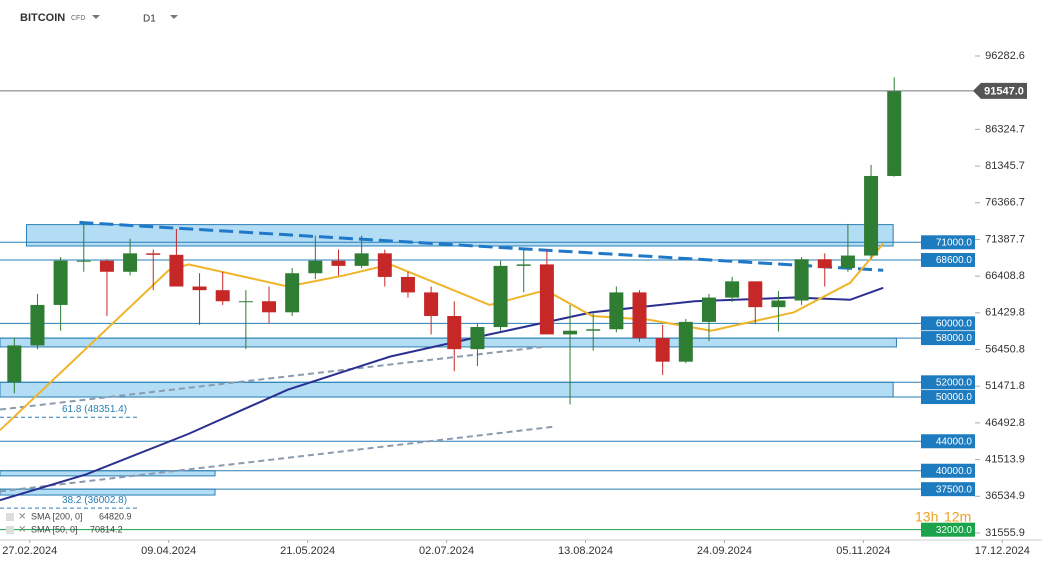  I want to click on level-label: 37500.0, so click(954, 489).